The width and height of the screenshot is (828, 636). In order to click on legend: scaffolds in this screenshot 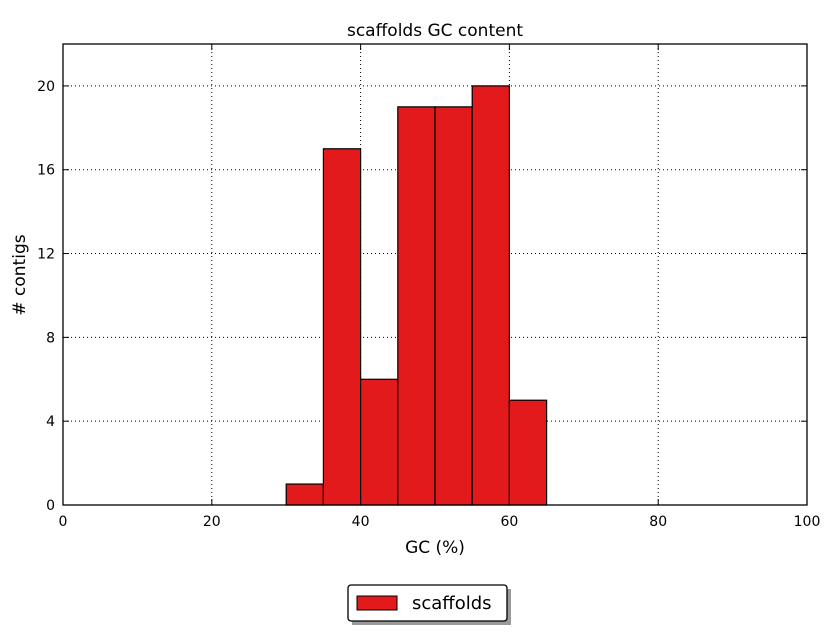, I will do `click(429, 604)`.